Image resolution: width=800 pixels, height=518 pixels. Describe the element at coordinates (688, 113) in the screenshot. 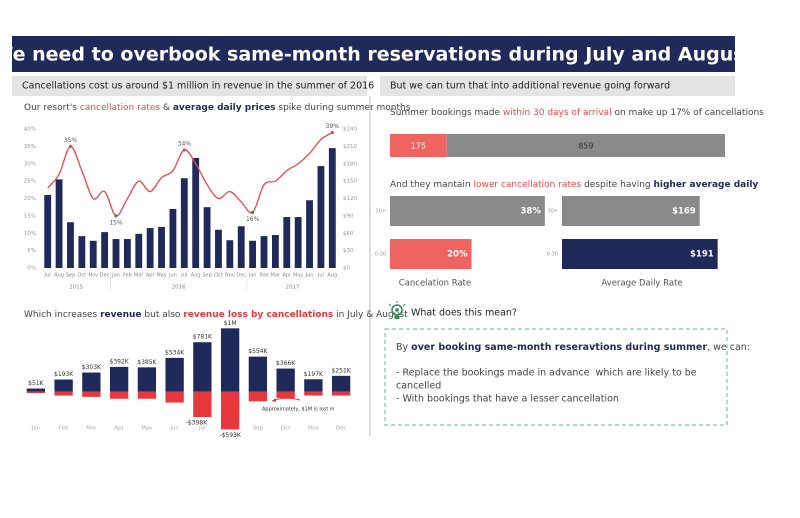

I see `subtitle-part: on make up 17% of cancellations` at that location.